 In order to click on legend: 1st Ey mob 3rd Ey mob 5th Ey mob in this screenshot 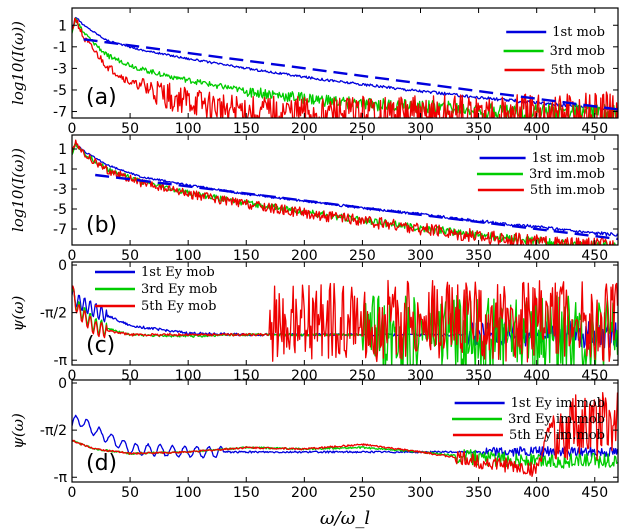, I will do `click(156, 289)`.